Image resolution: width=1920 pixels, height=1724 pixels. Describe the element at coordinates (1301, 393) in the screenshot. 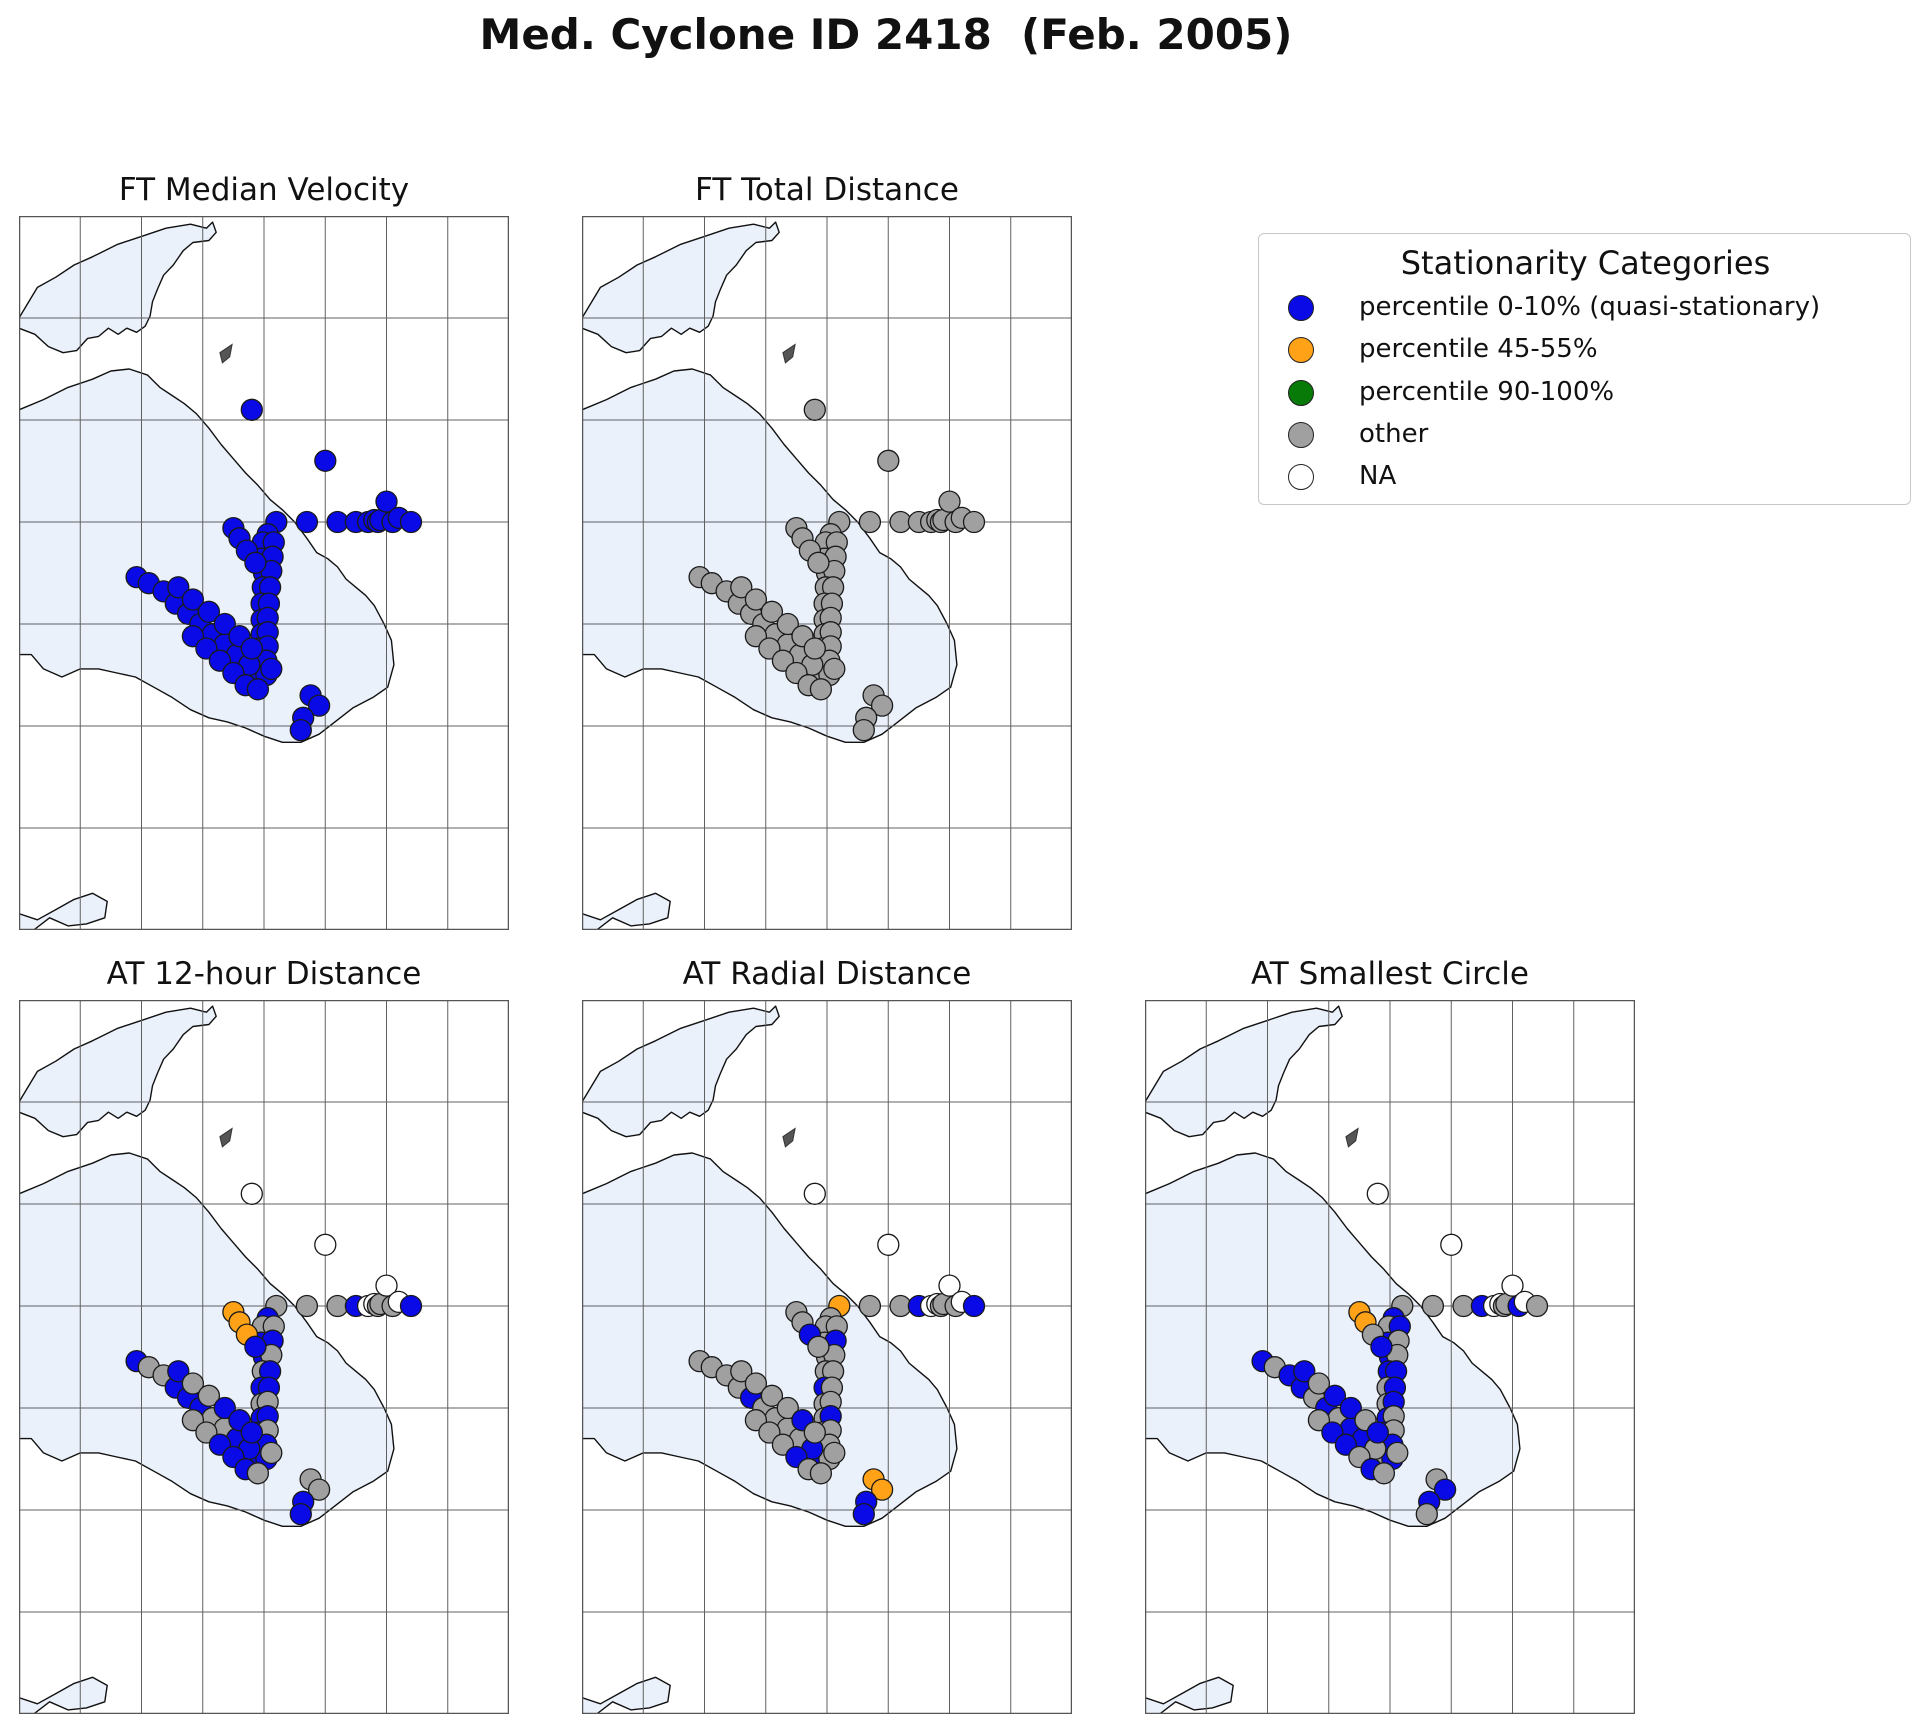

I see `legend-marker-green` at that location.